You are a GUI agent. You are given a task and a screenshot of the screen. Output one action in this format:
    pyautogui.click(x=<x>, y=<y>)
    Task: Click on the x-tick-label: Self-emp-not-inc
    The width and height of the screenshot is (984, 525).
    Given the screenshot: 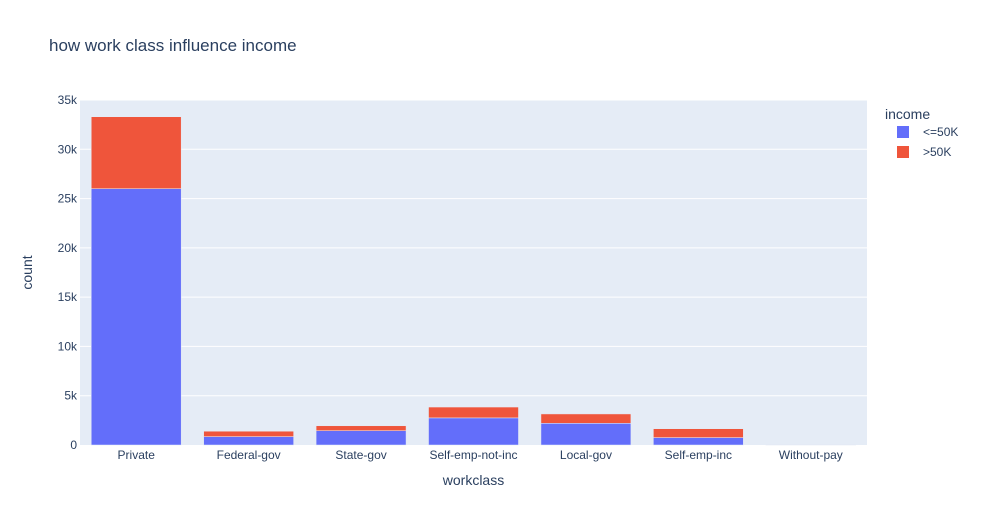 What is the action you would take?
    pyautogui.click(x=473, y=455)
    